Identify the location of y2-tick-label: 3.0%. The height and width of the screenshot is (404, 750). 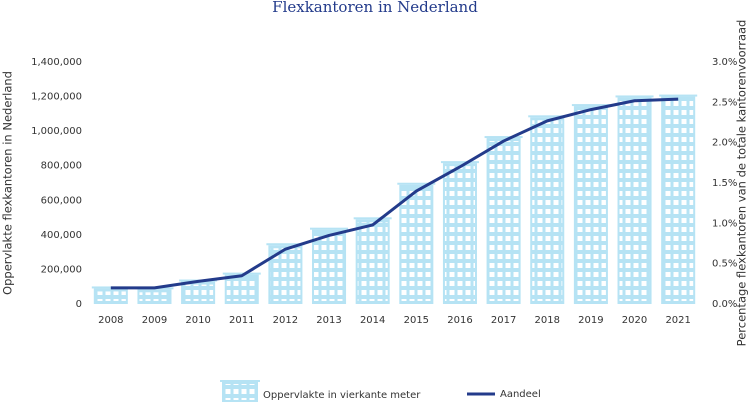
(724, 62).